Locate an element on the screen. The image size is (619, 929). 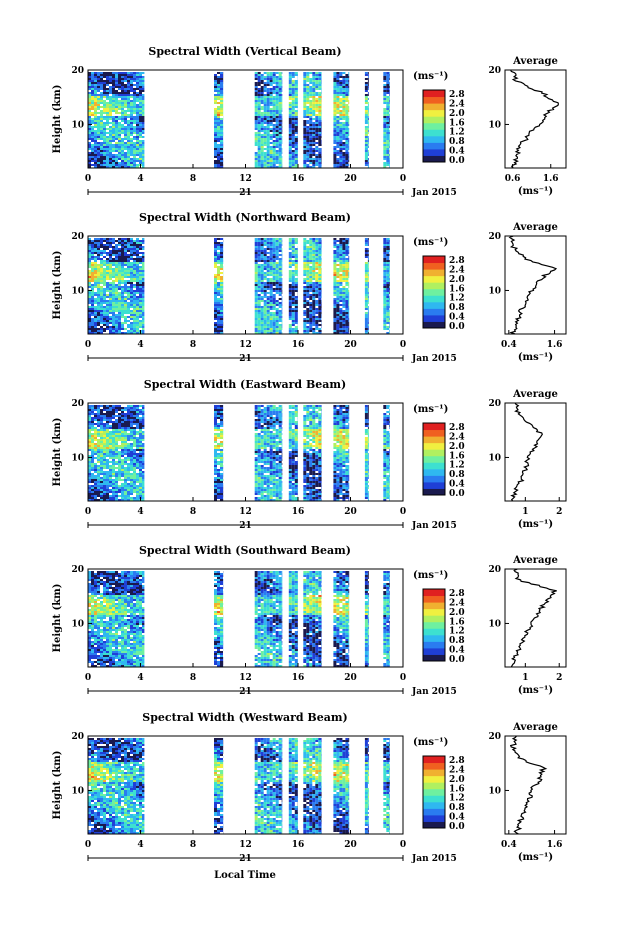
date-label: Jan 2015 is located at coordinates (434, 359).